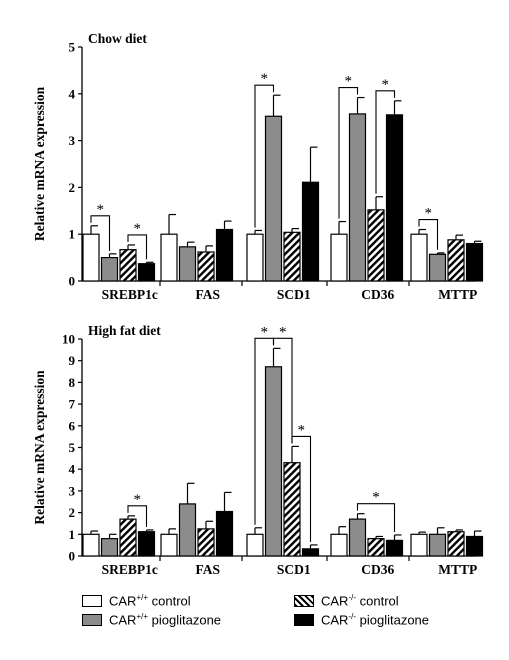  What do you see at coordinates (361, 619) in the screenshot?
I see `legend-item-car-mm-pioglitazone: CAR-/- pioglitazone` at bounding box center [361, 619].